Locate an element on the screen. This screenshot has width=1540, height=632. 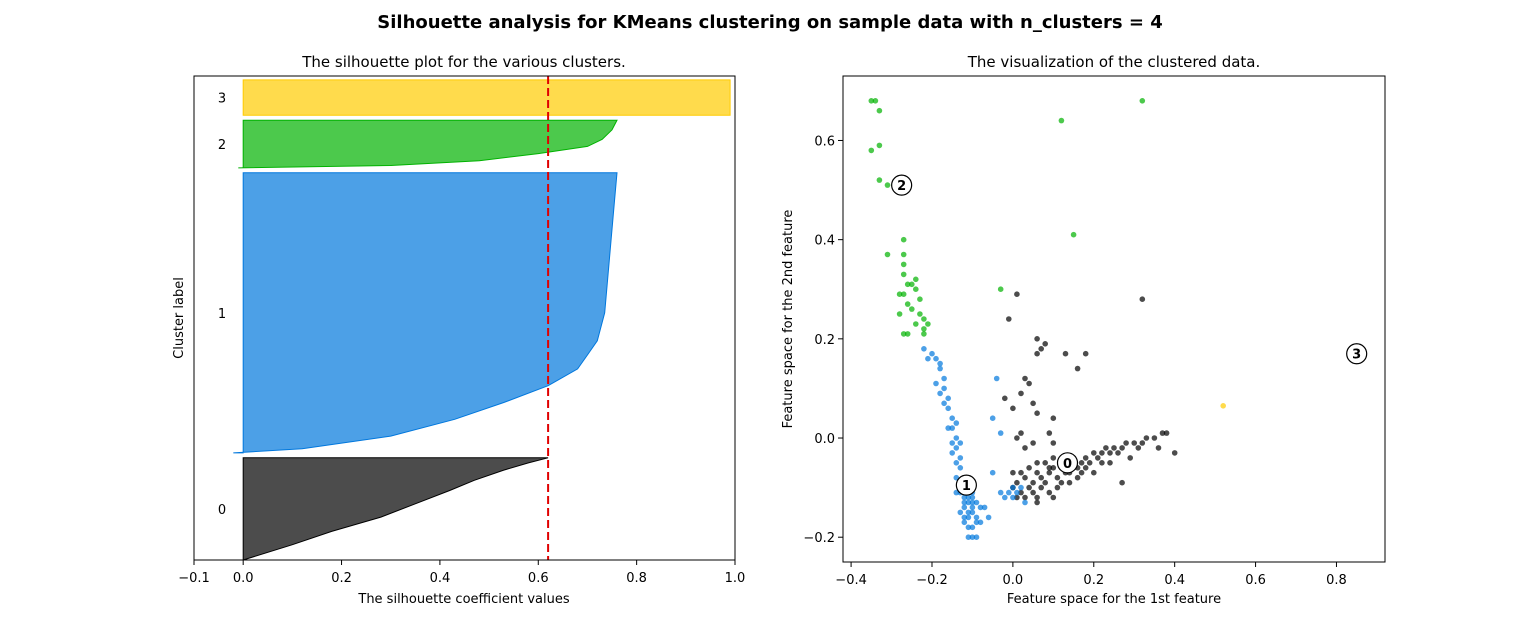
silhouette-cluster-labels: 0 1 2 3 is located at coordinates (222, 305).